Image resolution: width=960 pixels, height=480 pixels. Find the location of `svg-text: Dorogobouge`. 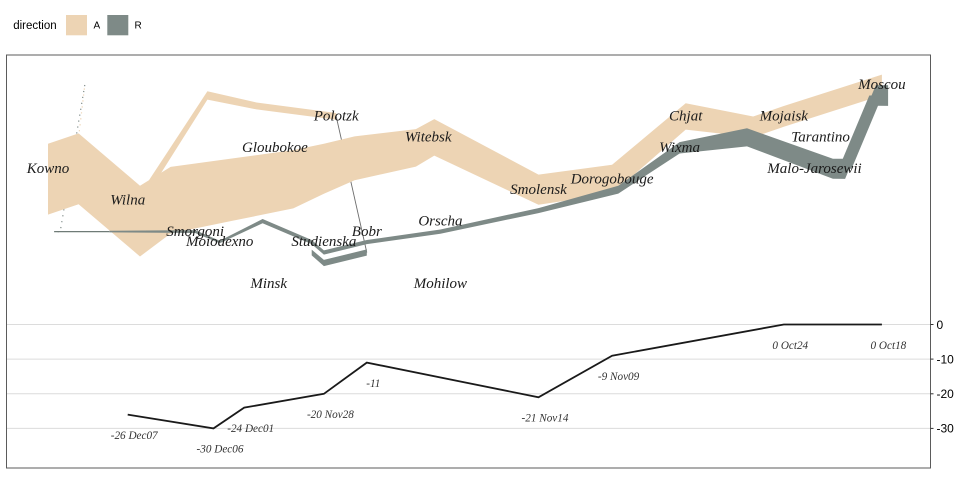

svg-text: Dorogobouge is located at coordinates (612, 179).